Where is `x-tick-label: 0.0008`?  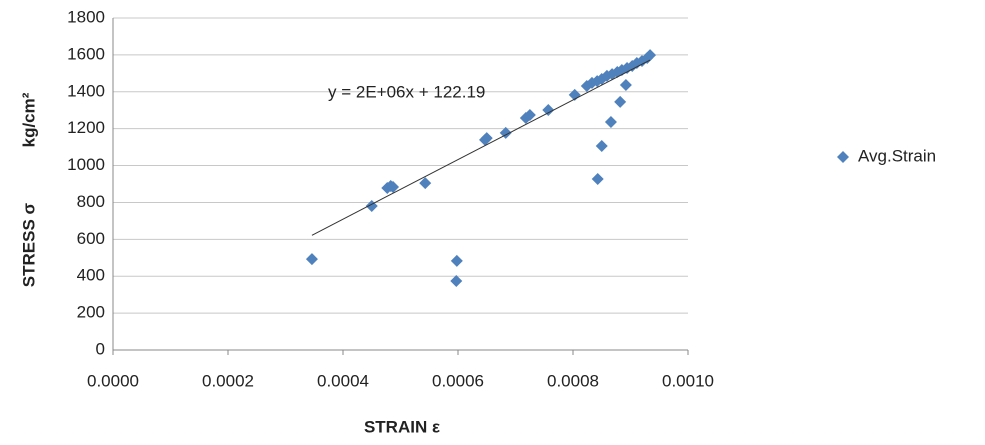 x-tick-label: 0.0008 is located at coordinates (573, 380).